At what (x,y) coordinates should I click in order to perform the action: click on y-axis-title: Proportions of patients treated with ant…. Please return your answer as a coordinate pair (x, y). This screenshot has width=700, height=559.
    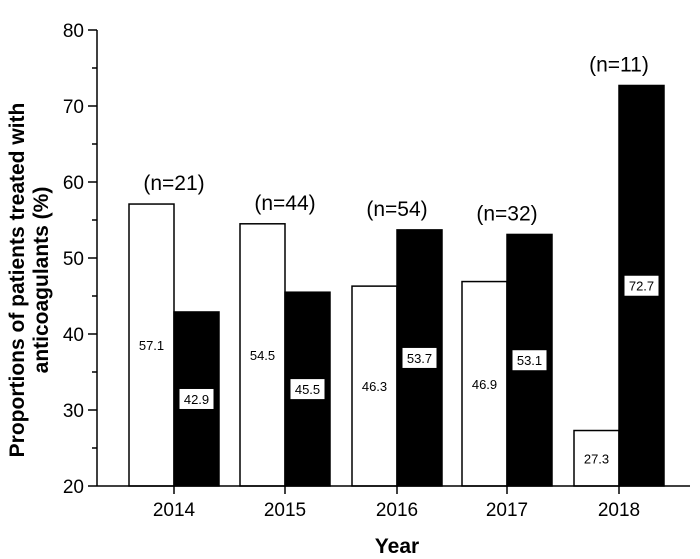
    Looking at the image, I should click on (29, 280).